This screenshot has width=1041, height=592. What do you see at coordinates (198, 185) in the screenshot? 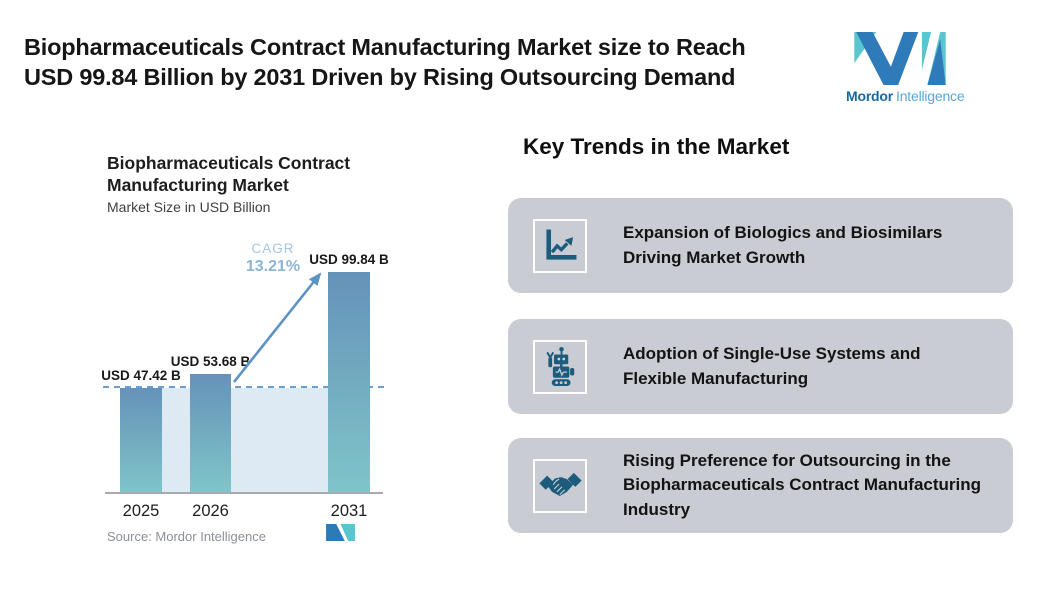
I see `chart-title-line2: Manufacturing Market` at bounding box center [198, 185].